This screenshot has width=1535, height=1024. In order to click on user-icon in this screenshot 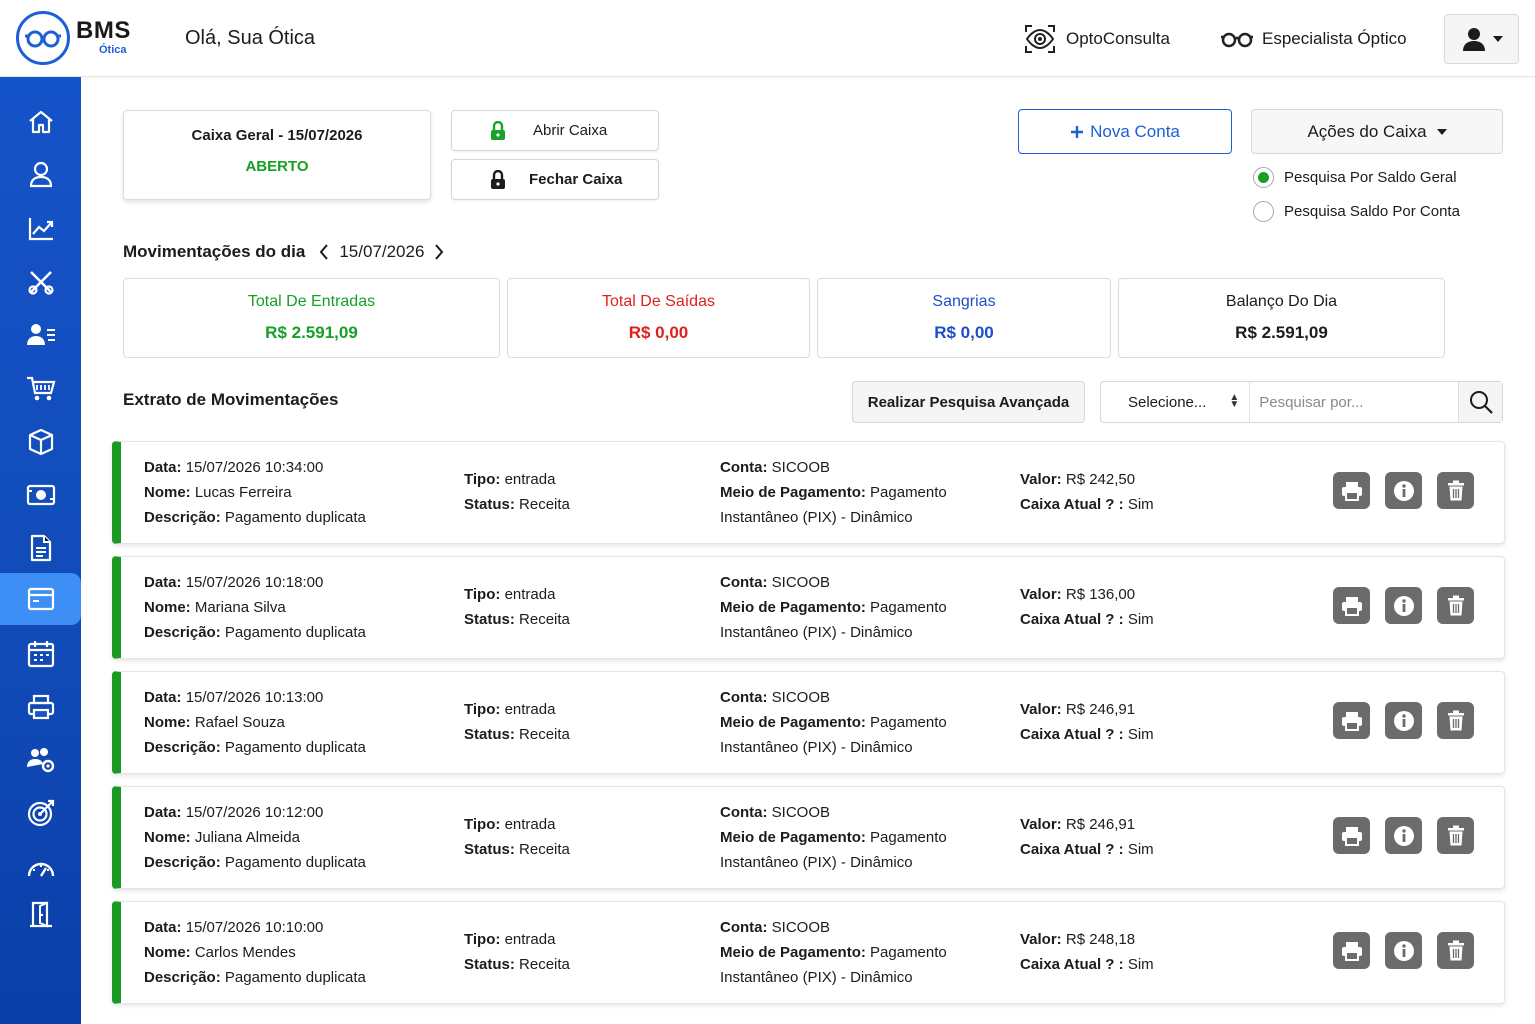, I will do `click(40, 174)`.